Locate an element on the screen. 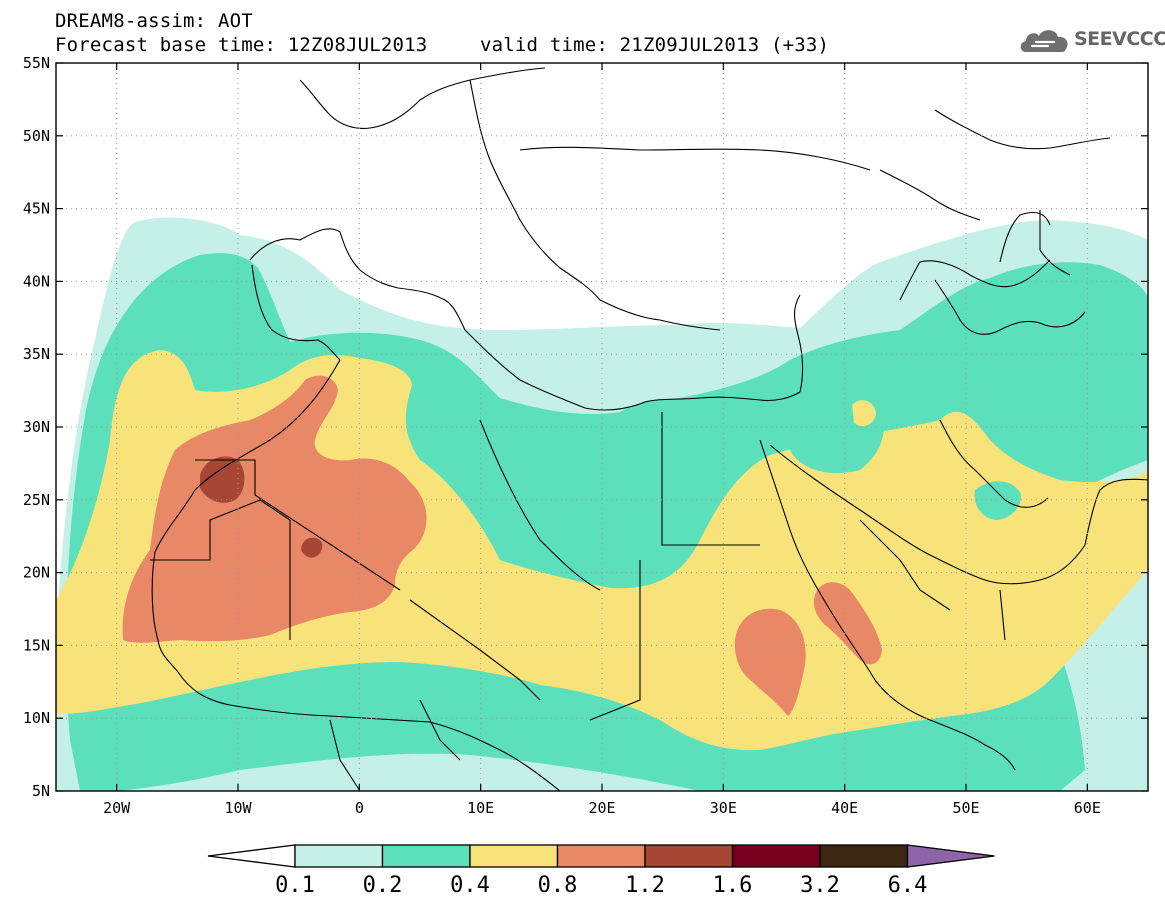  map-title: DREAM8-assim: AOT is located at coordinates (154, 21).